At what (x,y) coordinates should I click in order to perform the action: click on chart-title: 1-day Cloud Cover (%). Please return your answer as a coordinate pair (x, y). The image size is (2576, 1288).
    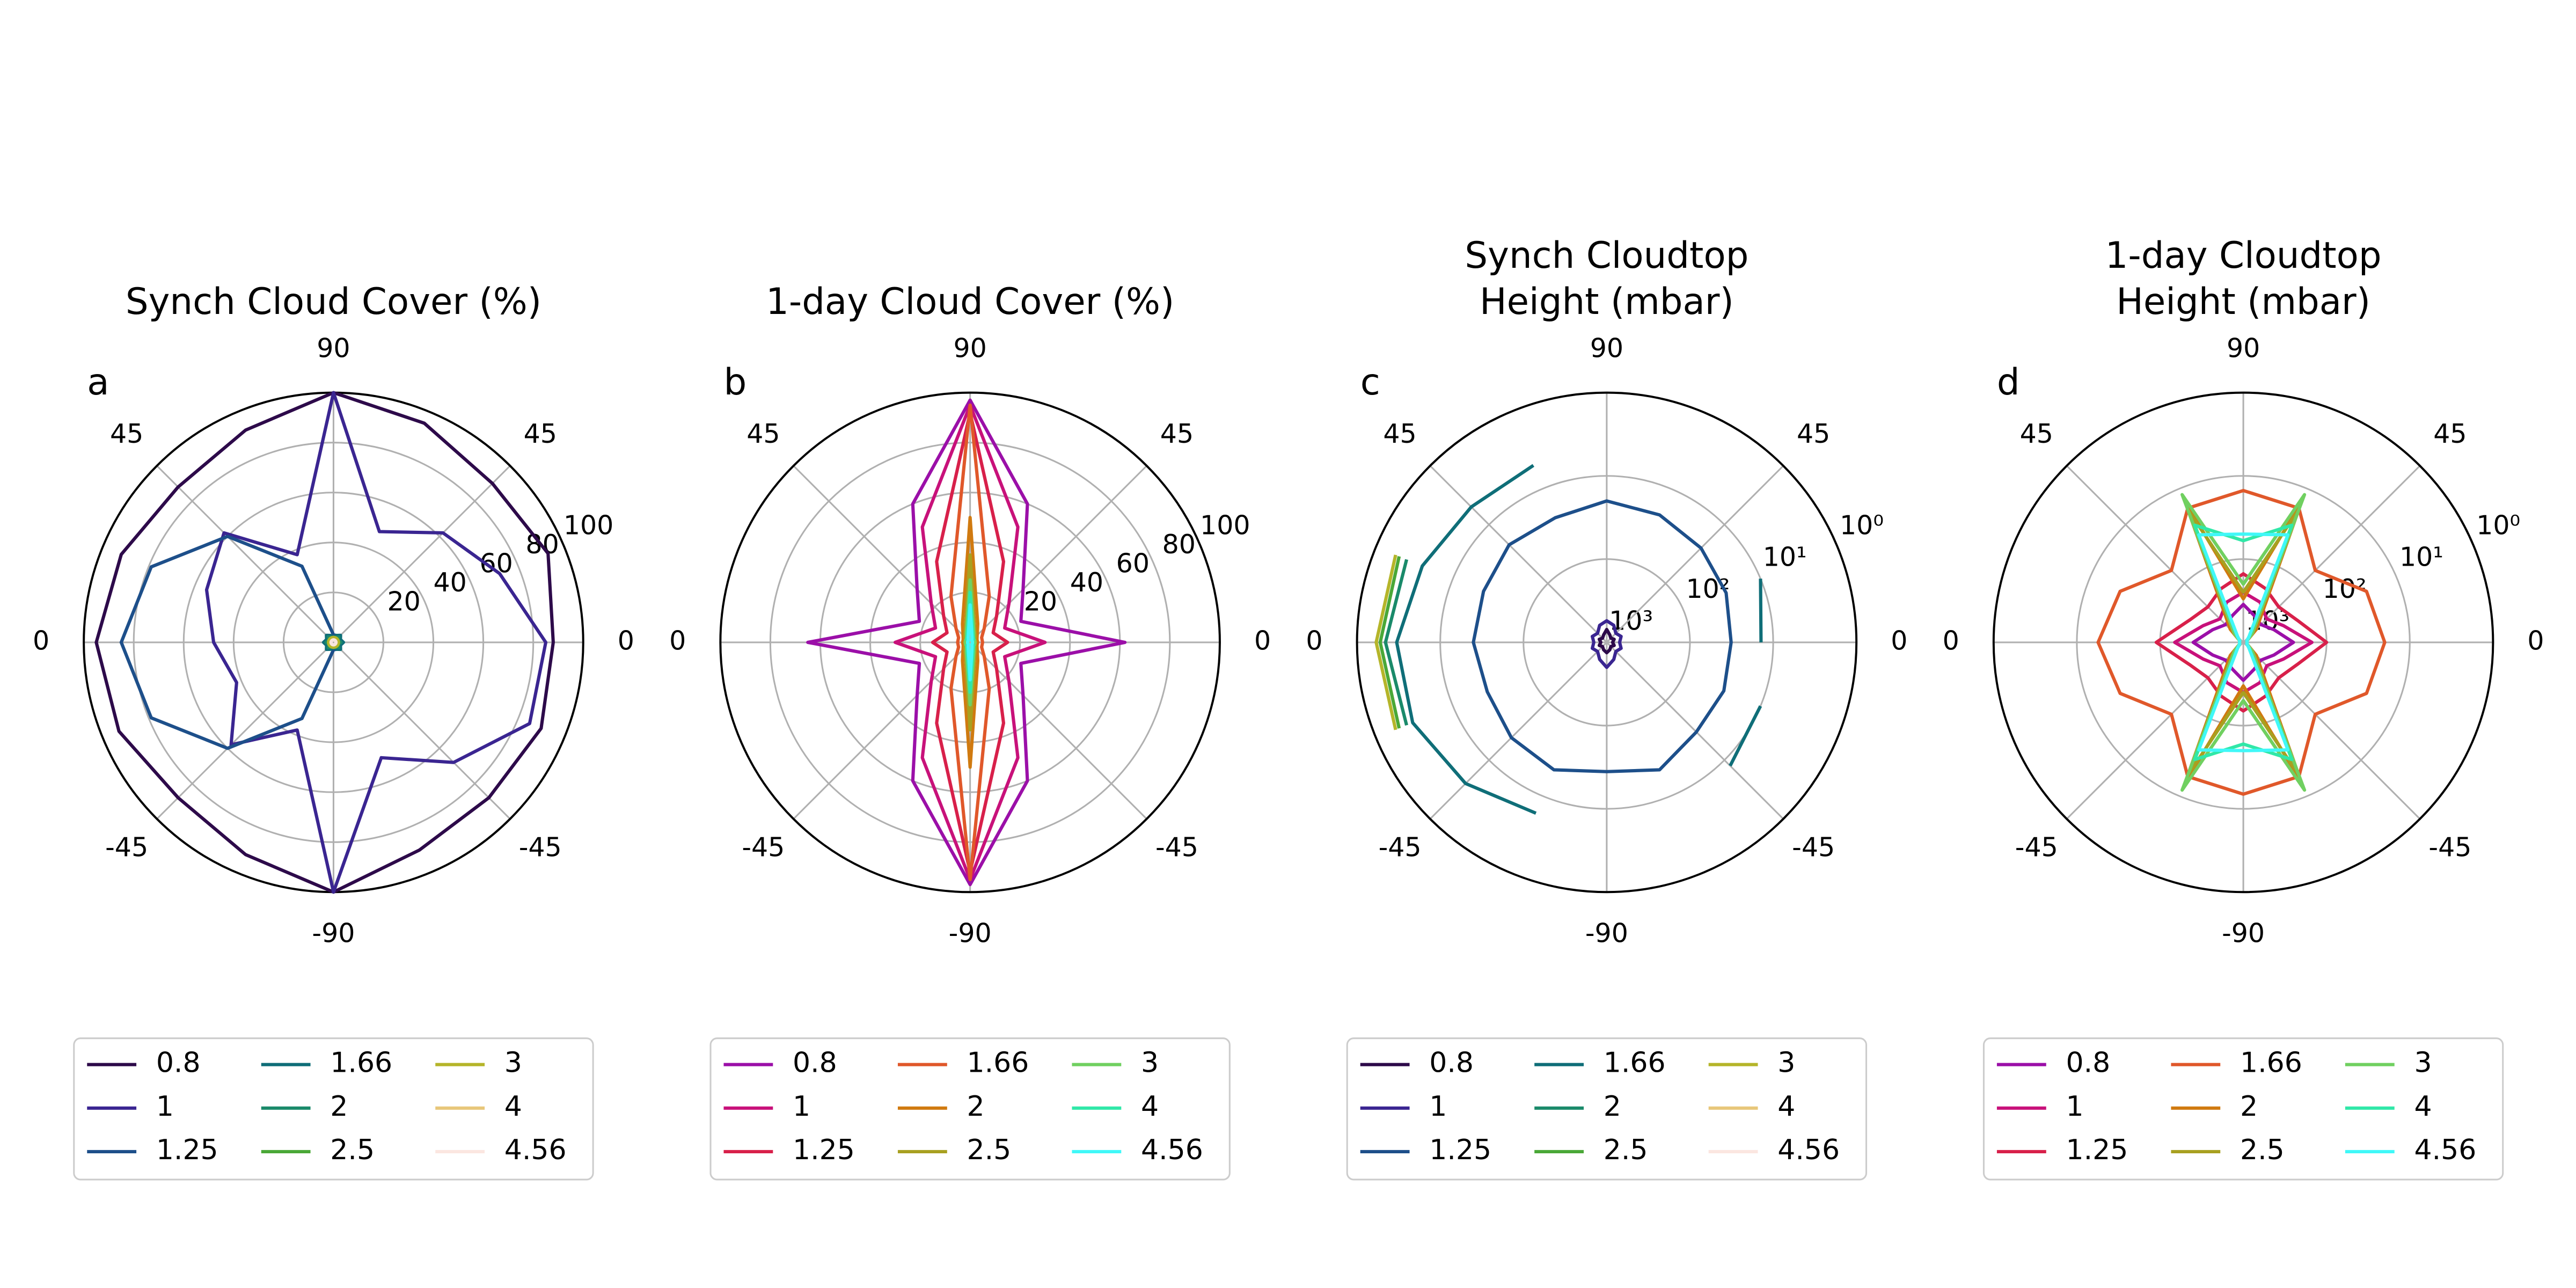
    Looking at the image, I should click on (970, 301).